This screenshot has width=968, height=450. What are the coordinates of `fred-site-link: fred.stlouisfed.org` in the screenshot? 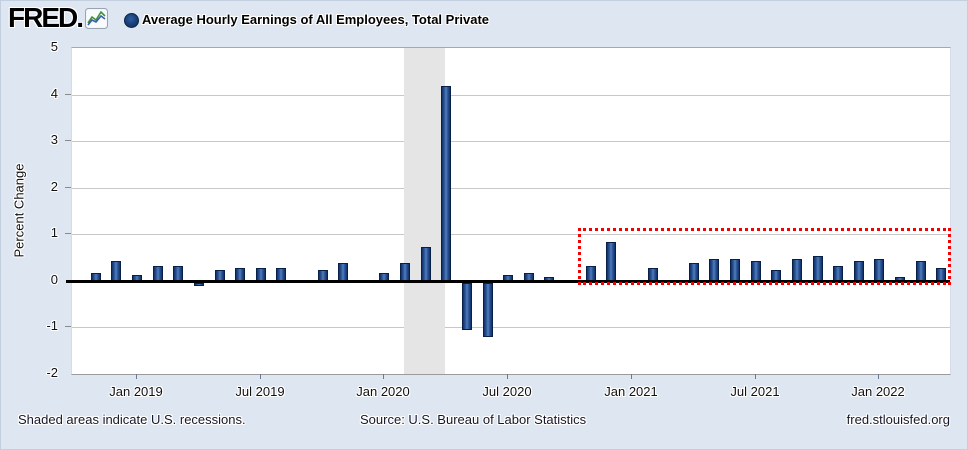 It's located at (898, 419).